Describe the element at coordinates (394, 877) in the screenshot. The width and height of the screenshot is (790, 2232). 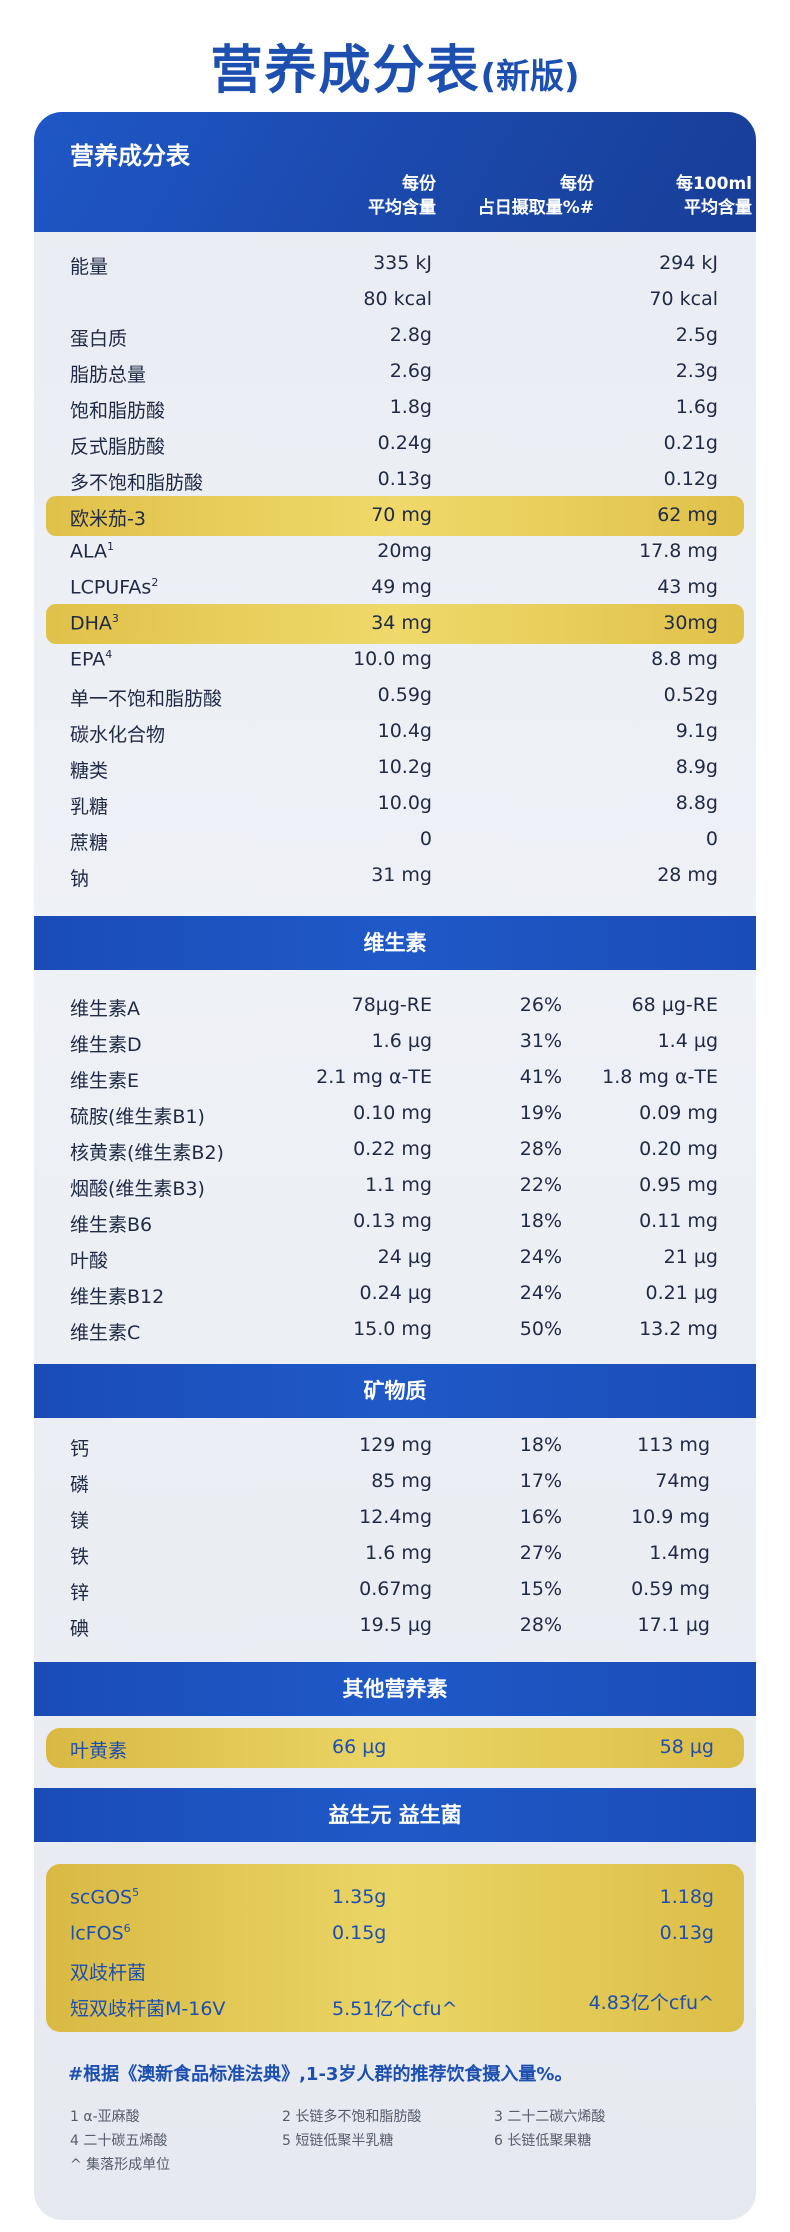
I see `table-row: 钠 31 mg 28 mg` at that location.